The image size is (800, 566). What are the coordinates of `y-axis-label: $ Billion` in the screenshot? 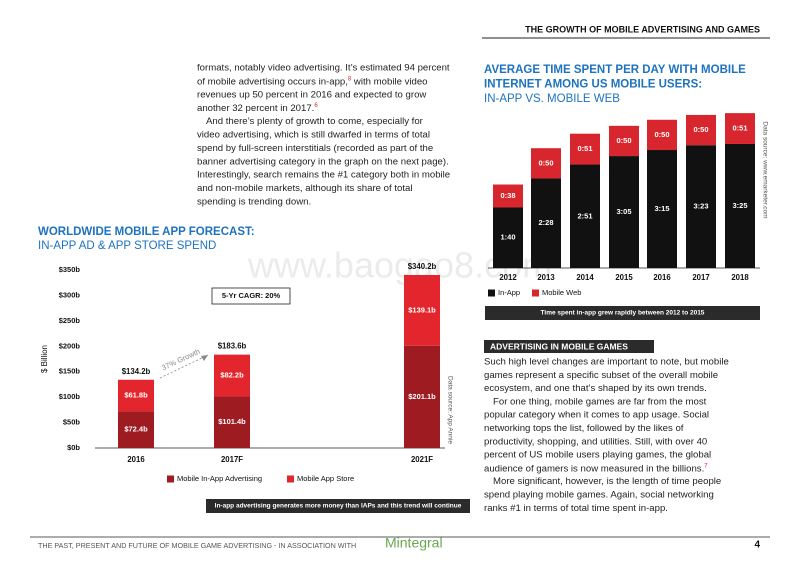 It's located at (44, 359).